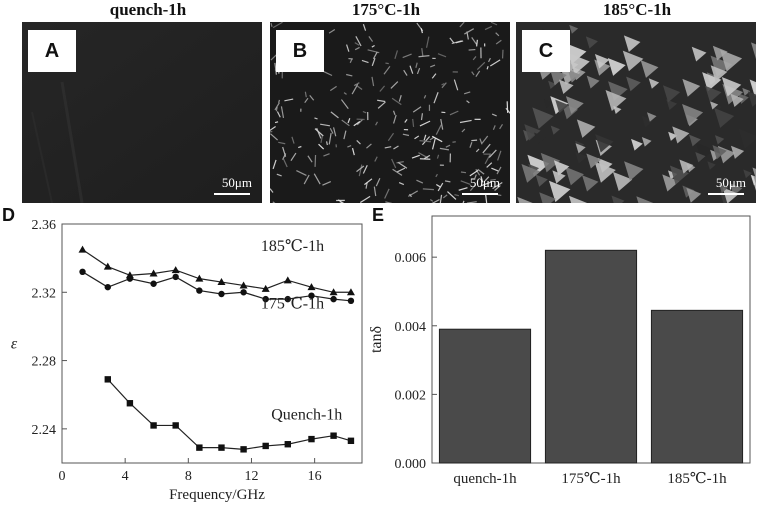  I want to click on micrograph-panel-a: A 50μm, so click(142, 112).